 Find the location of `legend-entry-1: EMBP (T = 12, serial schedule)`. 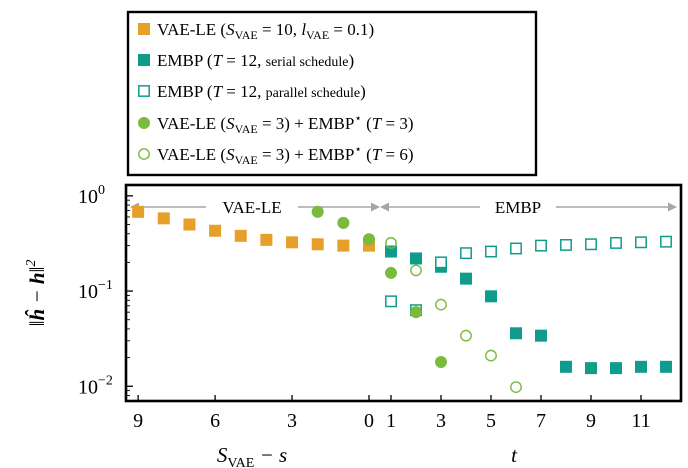

legend-entry-1: EMBP (T = 12, serial schedule) is located at coordinates (255, 60).